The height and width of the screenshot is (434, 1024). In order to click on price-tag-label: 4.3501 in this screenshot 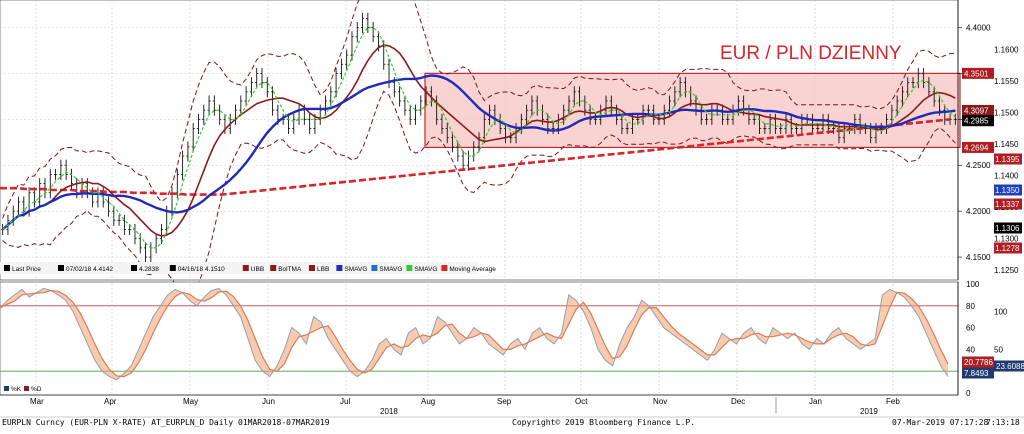, I will do `click(976, 73)`.